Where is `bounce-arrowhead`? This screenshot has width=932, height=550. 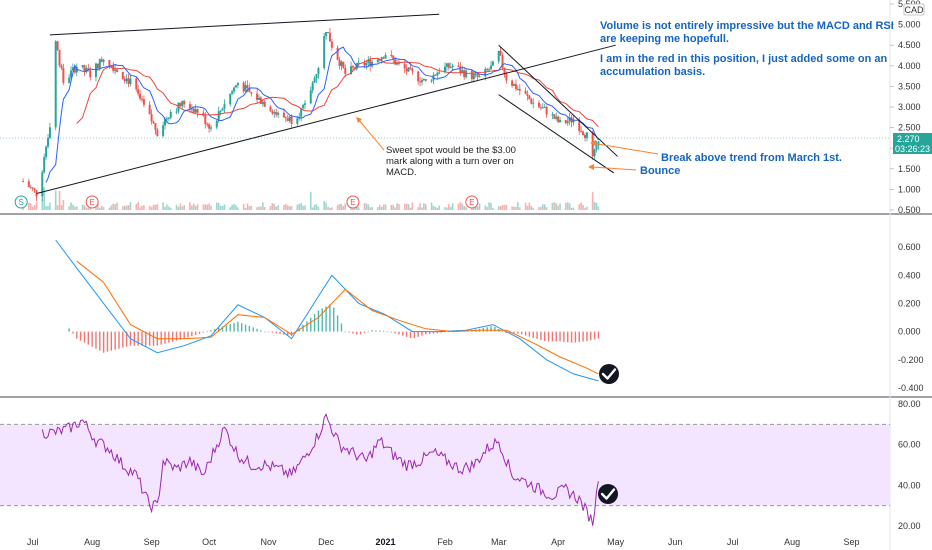
bounce-arrowhead is located at coordinates (591, 167).